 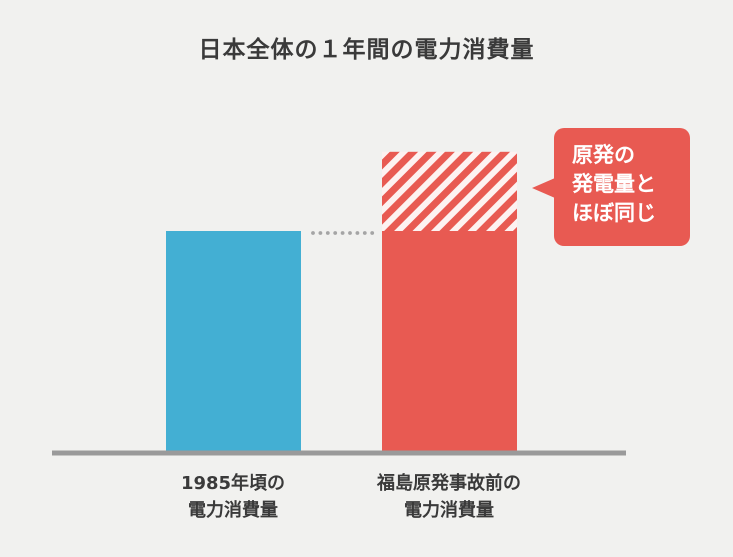 I want to click on annotation-line: 発電量と, so click(x=614, y=184).